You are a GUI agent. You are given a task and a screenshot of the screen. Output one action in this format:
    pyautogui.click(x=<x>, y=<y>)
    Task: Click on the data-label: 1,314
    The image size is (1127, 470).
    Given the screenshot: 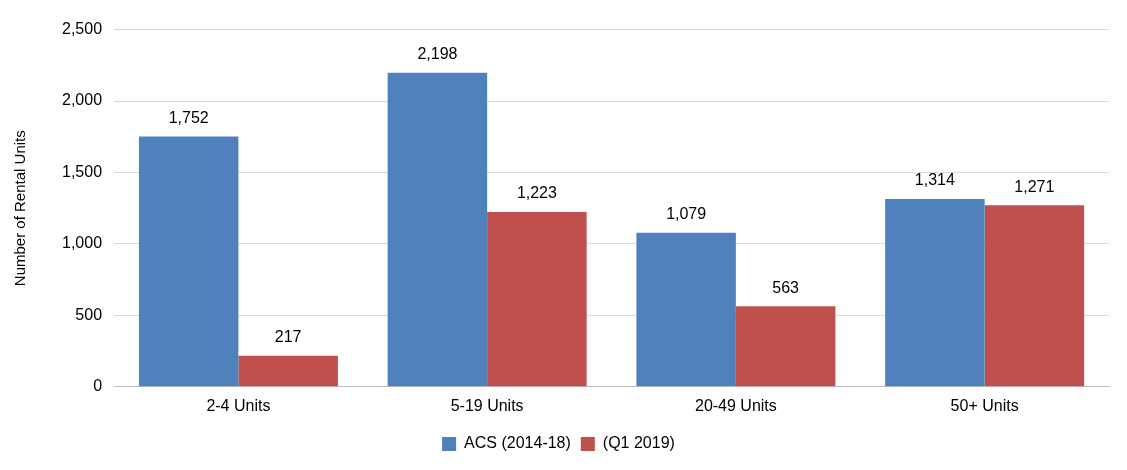 What is the action you would take?
    pyautogui.click(x=934, y=180)
    